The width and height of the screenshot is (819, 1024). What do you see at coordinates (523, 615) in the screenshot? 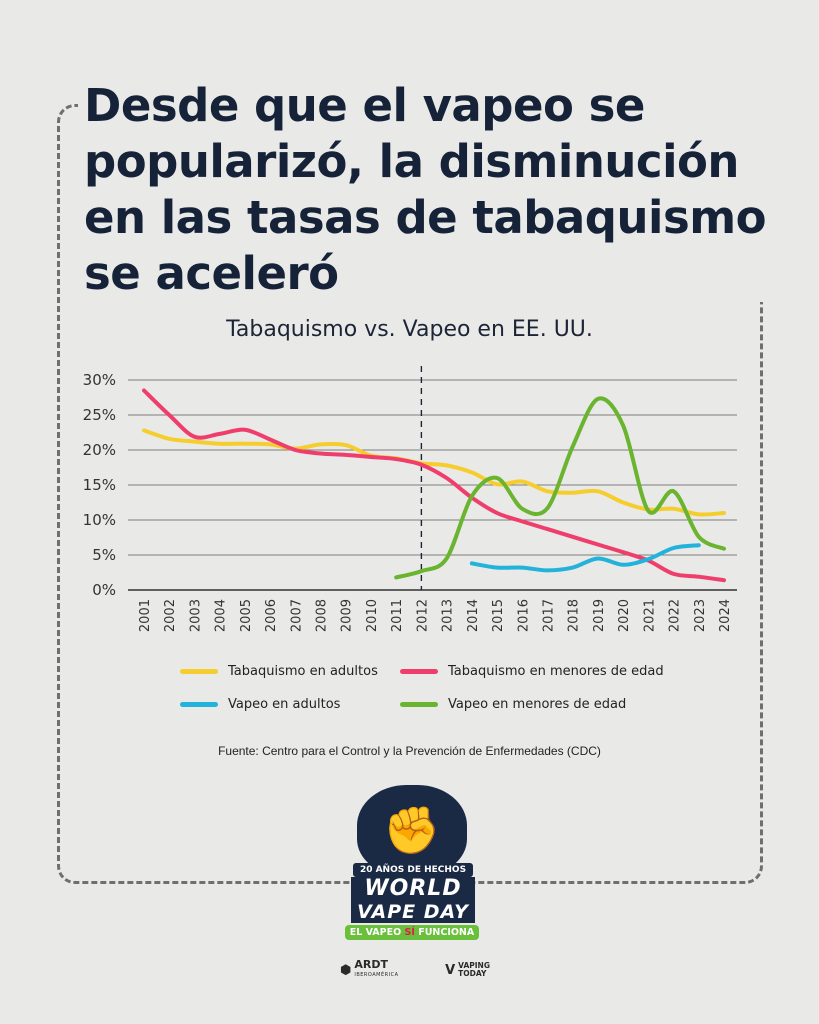
I see `x-tick-label: 2016` at bounding box center [523, 615].